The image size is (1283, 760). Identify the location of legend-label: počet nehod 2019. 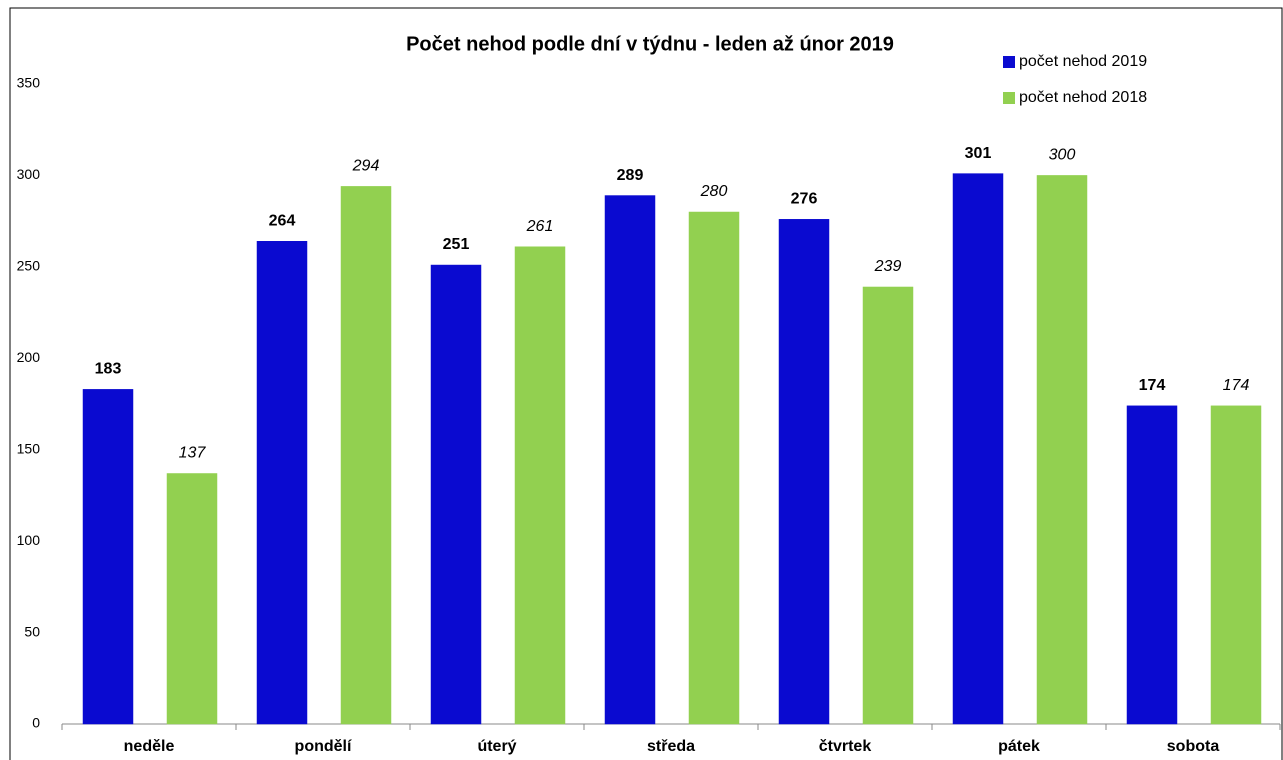
(1083, 61).